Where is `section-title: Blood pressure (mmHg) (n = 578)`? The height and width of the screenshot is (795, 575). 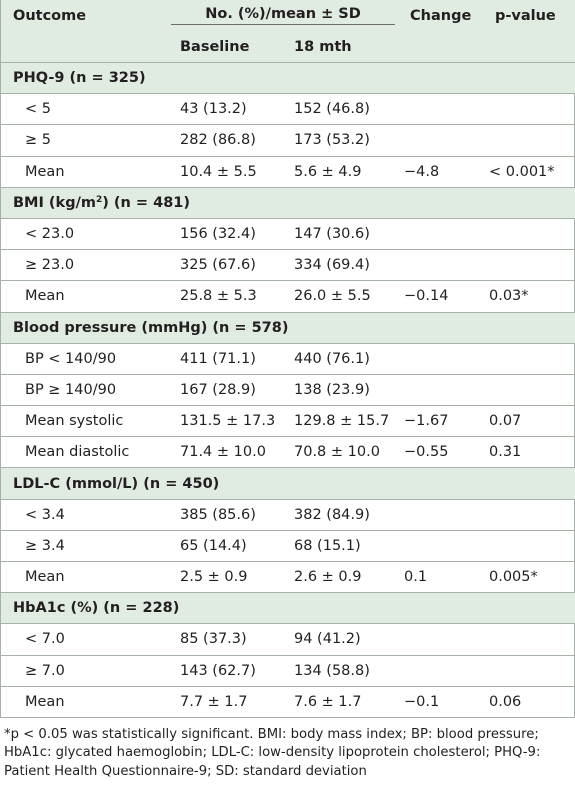 section-title: Blood pressure (mmHg) (n = 578) is located at coordinates (288, 327).